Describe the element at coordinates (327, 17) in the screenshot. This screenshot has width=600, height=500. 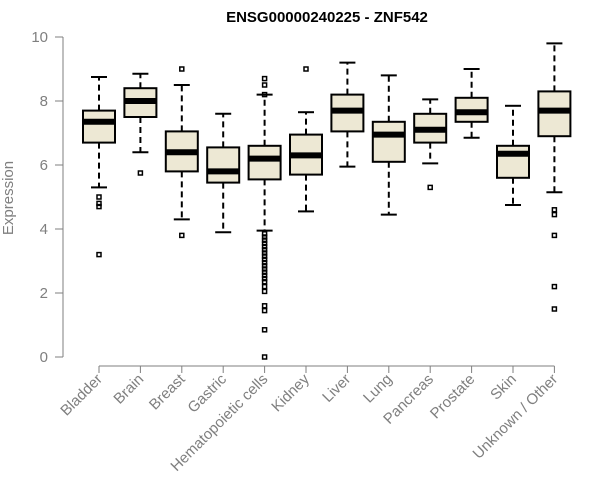
I see `chart-title: ENSG00000240225 - ZNF542` at that location.